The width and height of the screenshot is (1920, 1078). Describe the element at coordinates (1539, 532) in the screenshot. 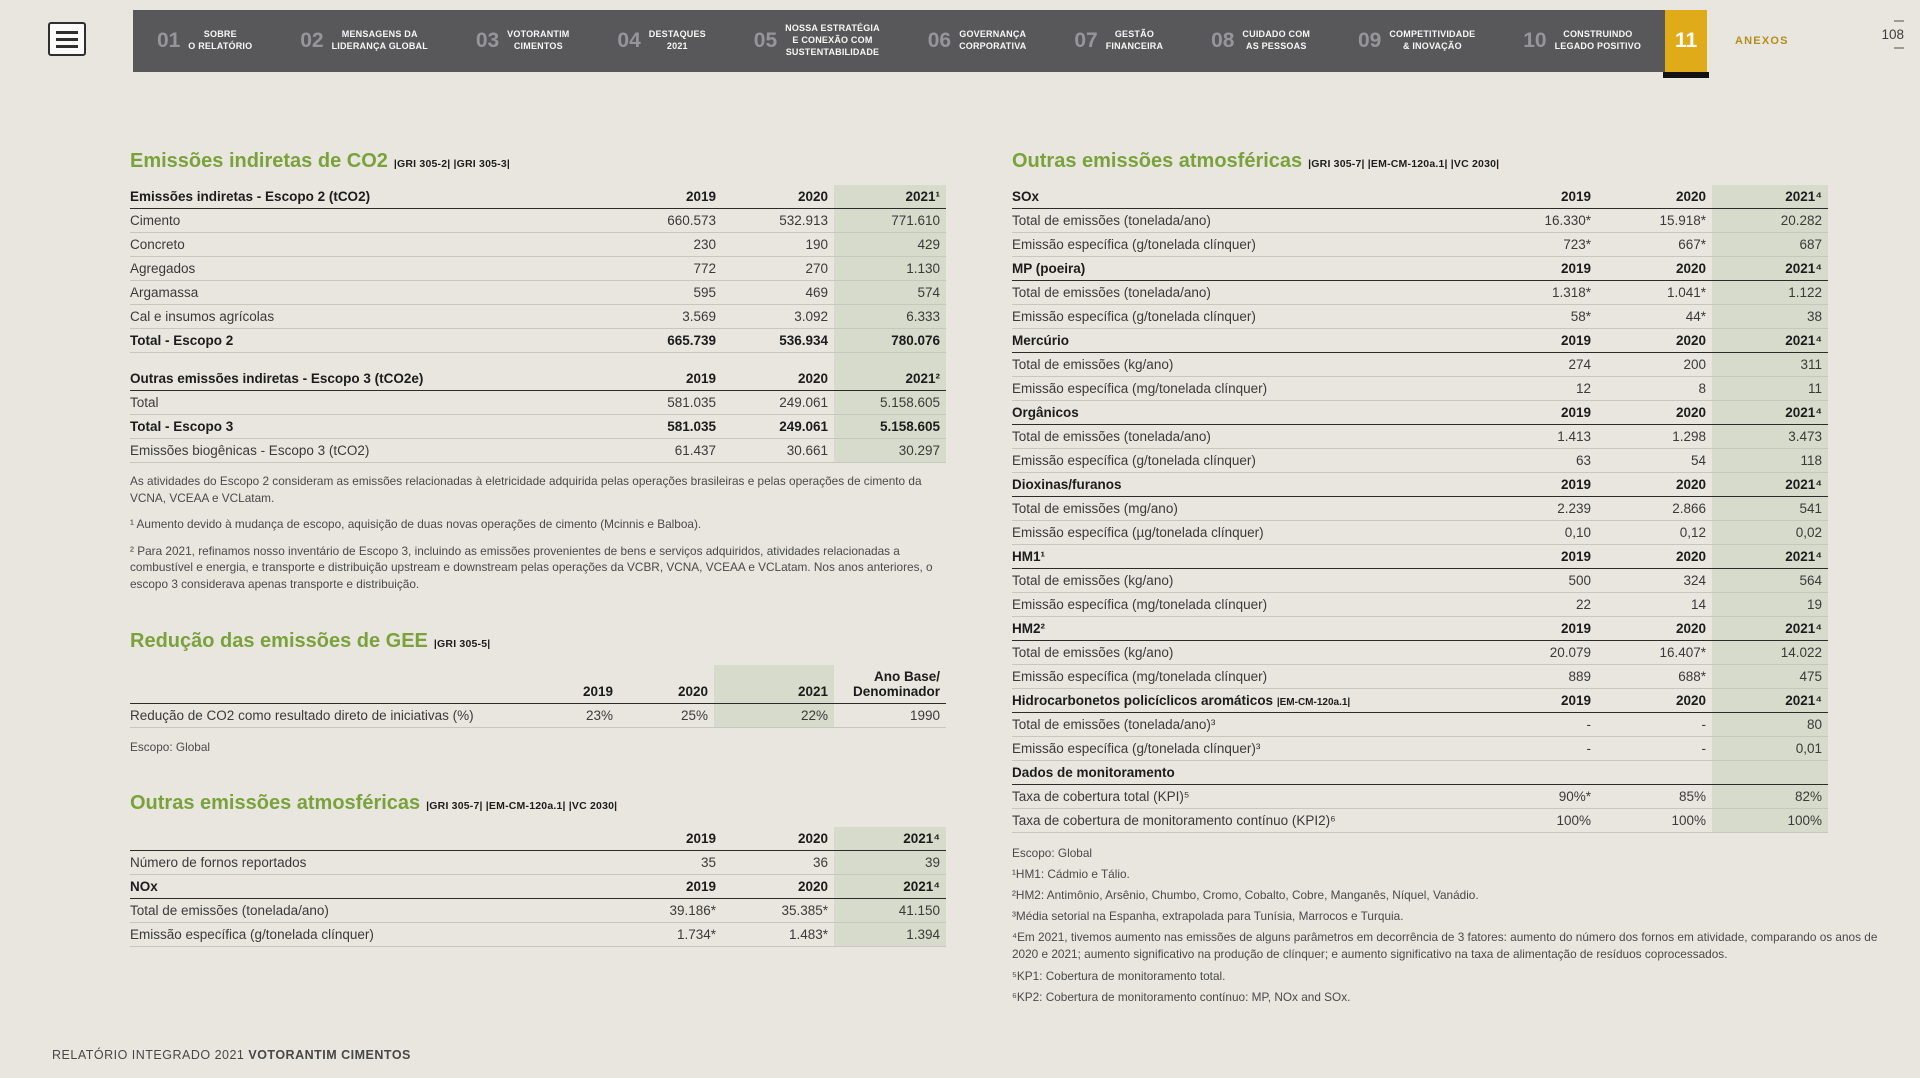

I see `row-value-cell: 0,10` at that location.